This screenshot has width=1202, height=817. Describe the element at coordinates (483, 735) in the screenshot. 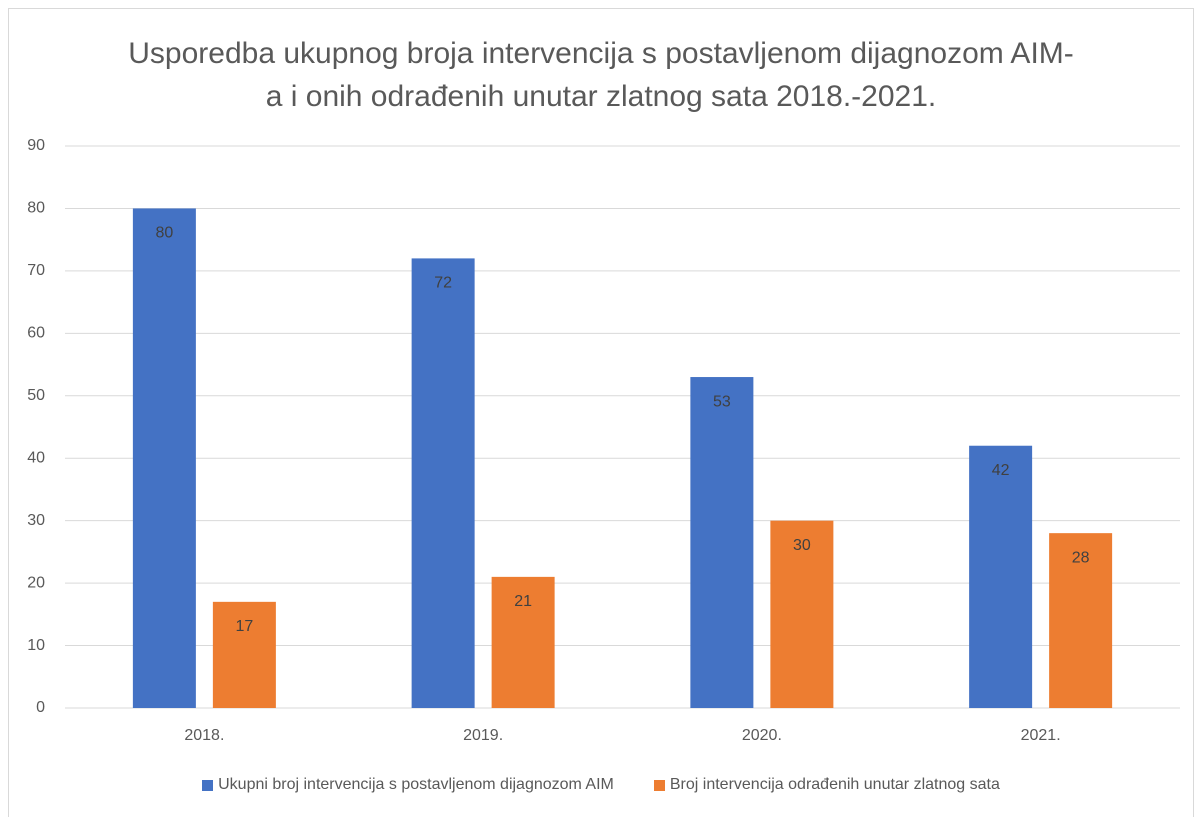

I see `x-tick-label: 2019.` at that location.